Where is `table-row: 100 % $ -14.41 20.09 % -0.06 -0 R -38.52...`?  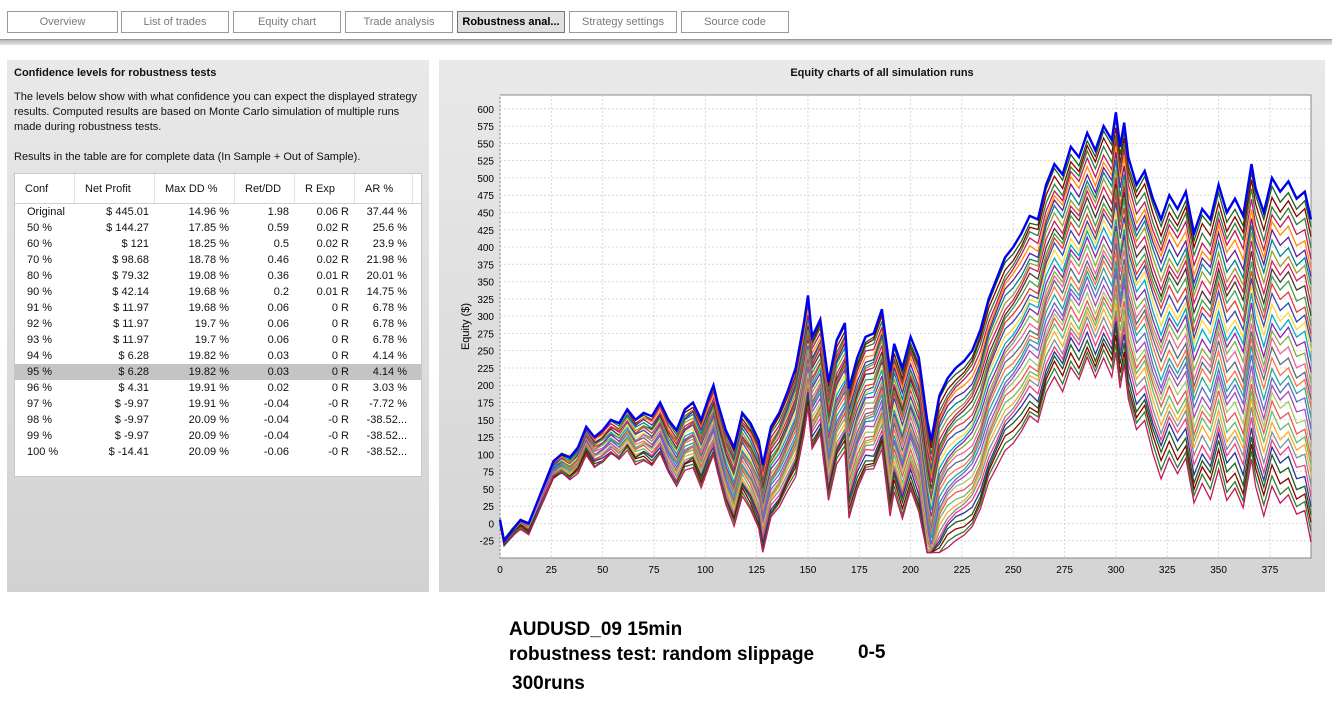 table-row: 100 % $ -14.41 20.09 % -0.06 -0 R -38.52... is located at coordinates (218, 452).